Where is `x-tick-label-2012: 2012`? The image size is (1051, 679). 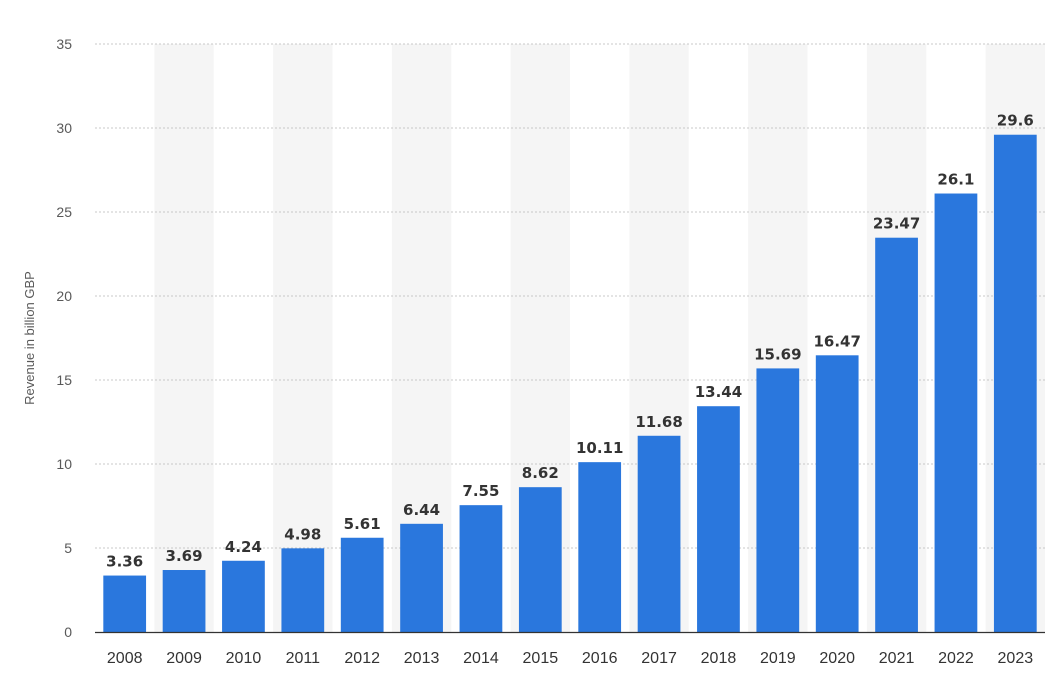 x-tick-label-2012: 2012 is located at coordinates (362, 658).